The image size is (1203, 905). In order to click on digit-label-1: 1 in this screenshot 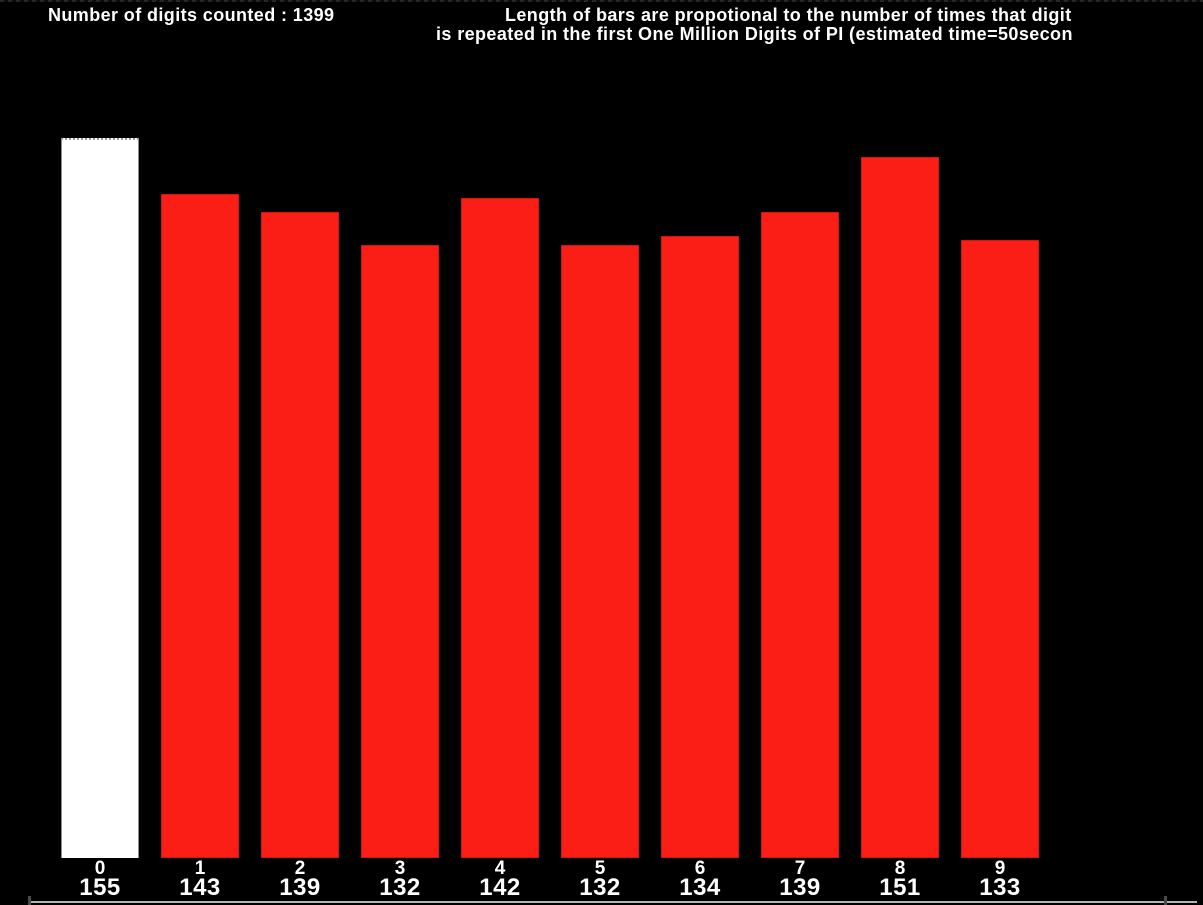, I will do `click(200, 868)`.